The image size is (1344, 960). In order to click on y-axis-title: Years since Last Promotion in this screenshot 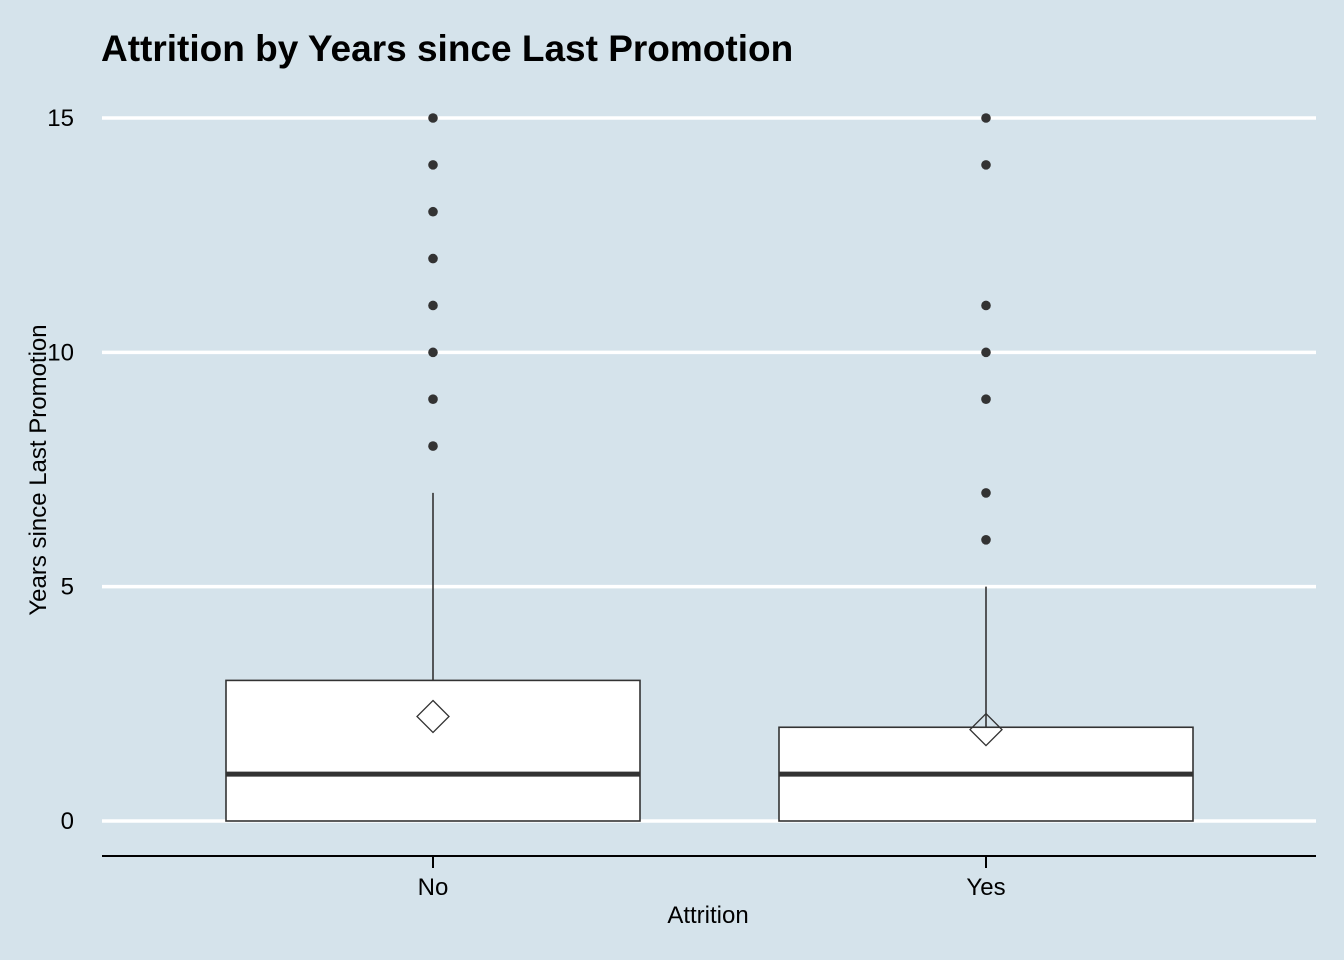, I will do `click(38, 469)`.